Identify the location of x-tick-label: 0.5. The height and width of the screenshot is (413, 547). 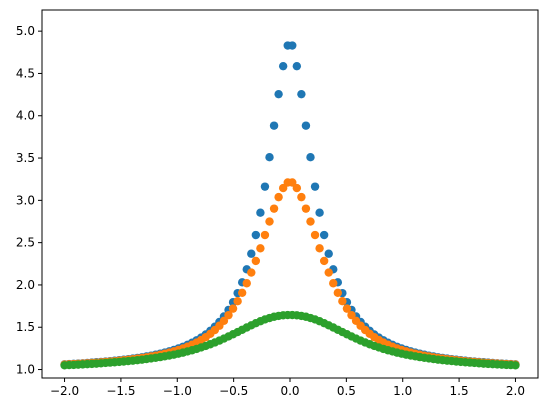
(346, 391).